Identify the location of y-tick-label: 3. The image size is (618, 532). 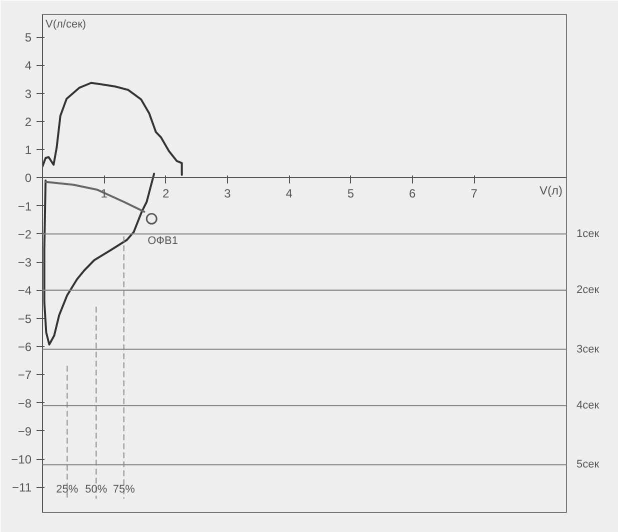
(28, 93).